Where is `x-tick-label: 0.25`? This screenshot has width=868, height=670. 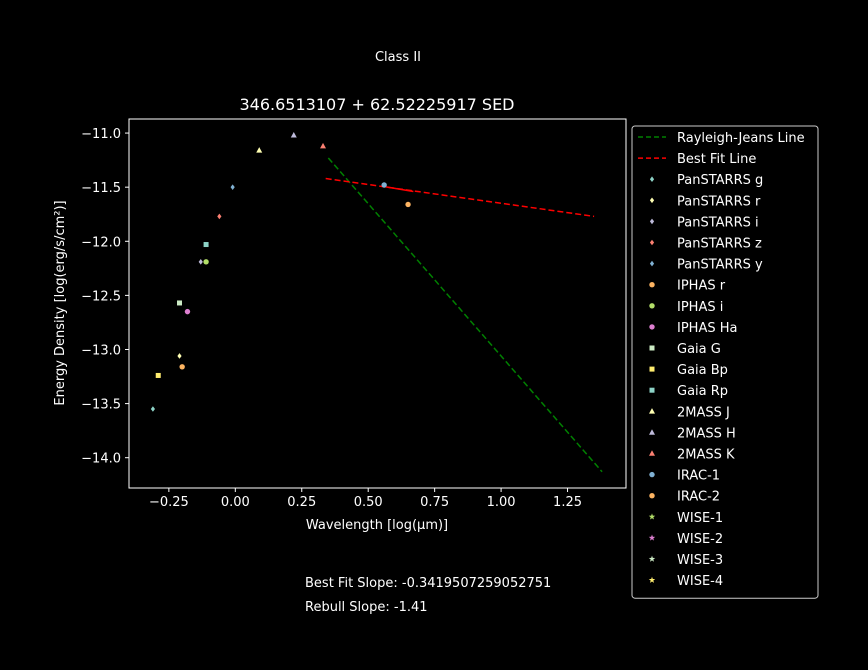 x-tick-label: 0.25 is located at coordinates (301, 502).